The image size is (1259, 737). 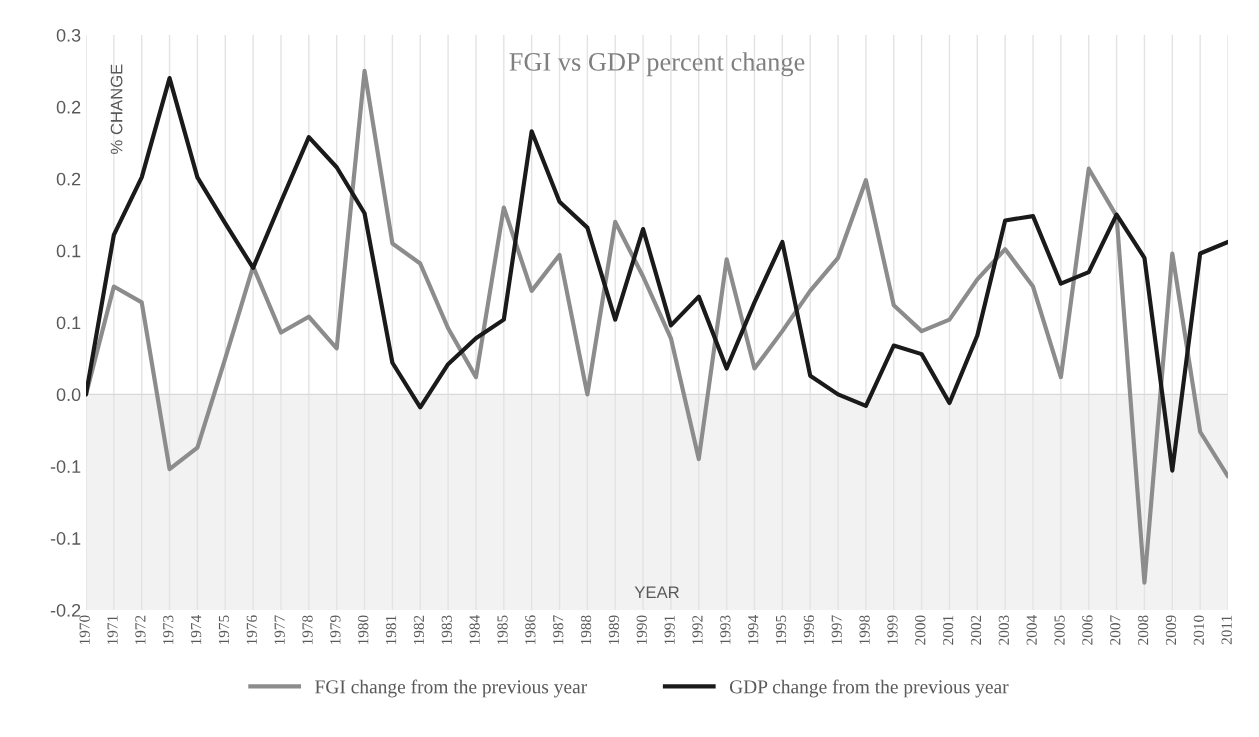 What do you see at coordinates (836, 630) in the screenshot?
I see `x-tick-label: 1997` at bounding box center [836, 630].